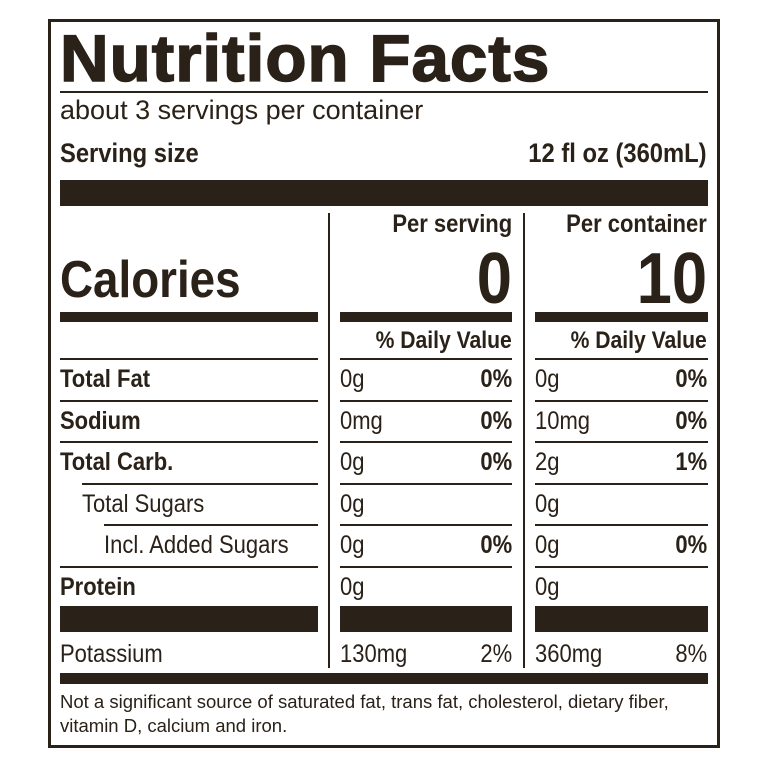  I want to click on potassium-amount-serving: 130mg, so click(374, 654).